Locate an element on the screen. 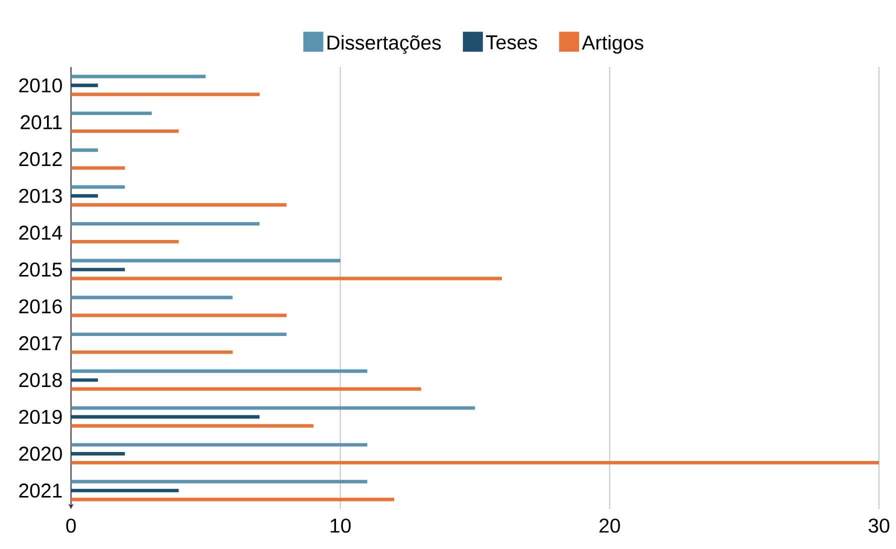 The width and height of the screenshot is (896, 549). y-tick-label: 2012 is located at coordinates (40, 159).